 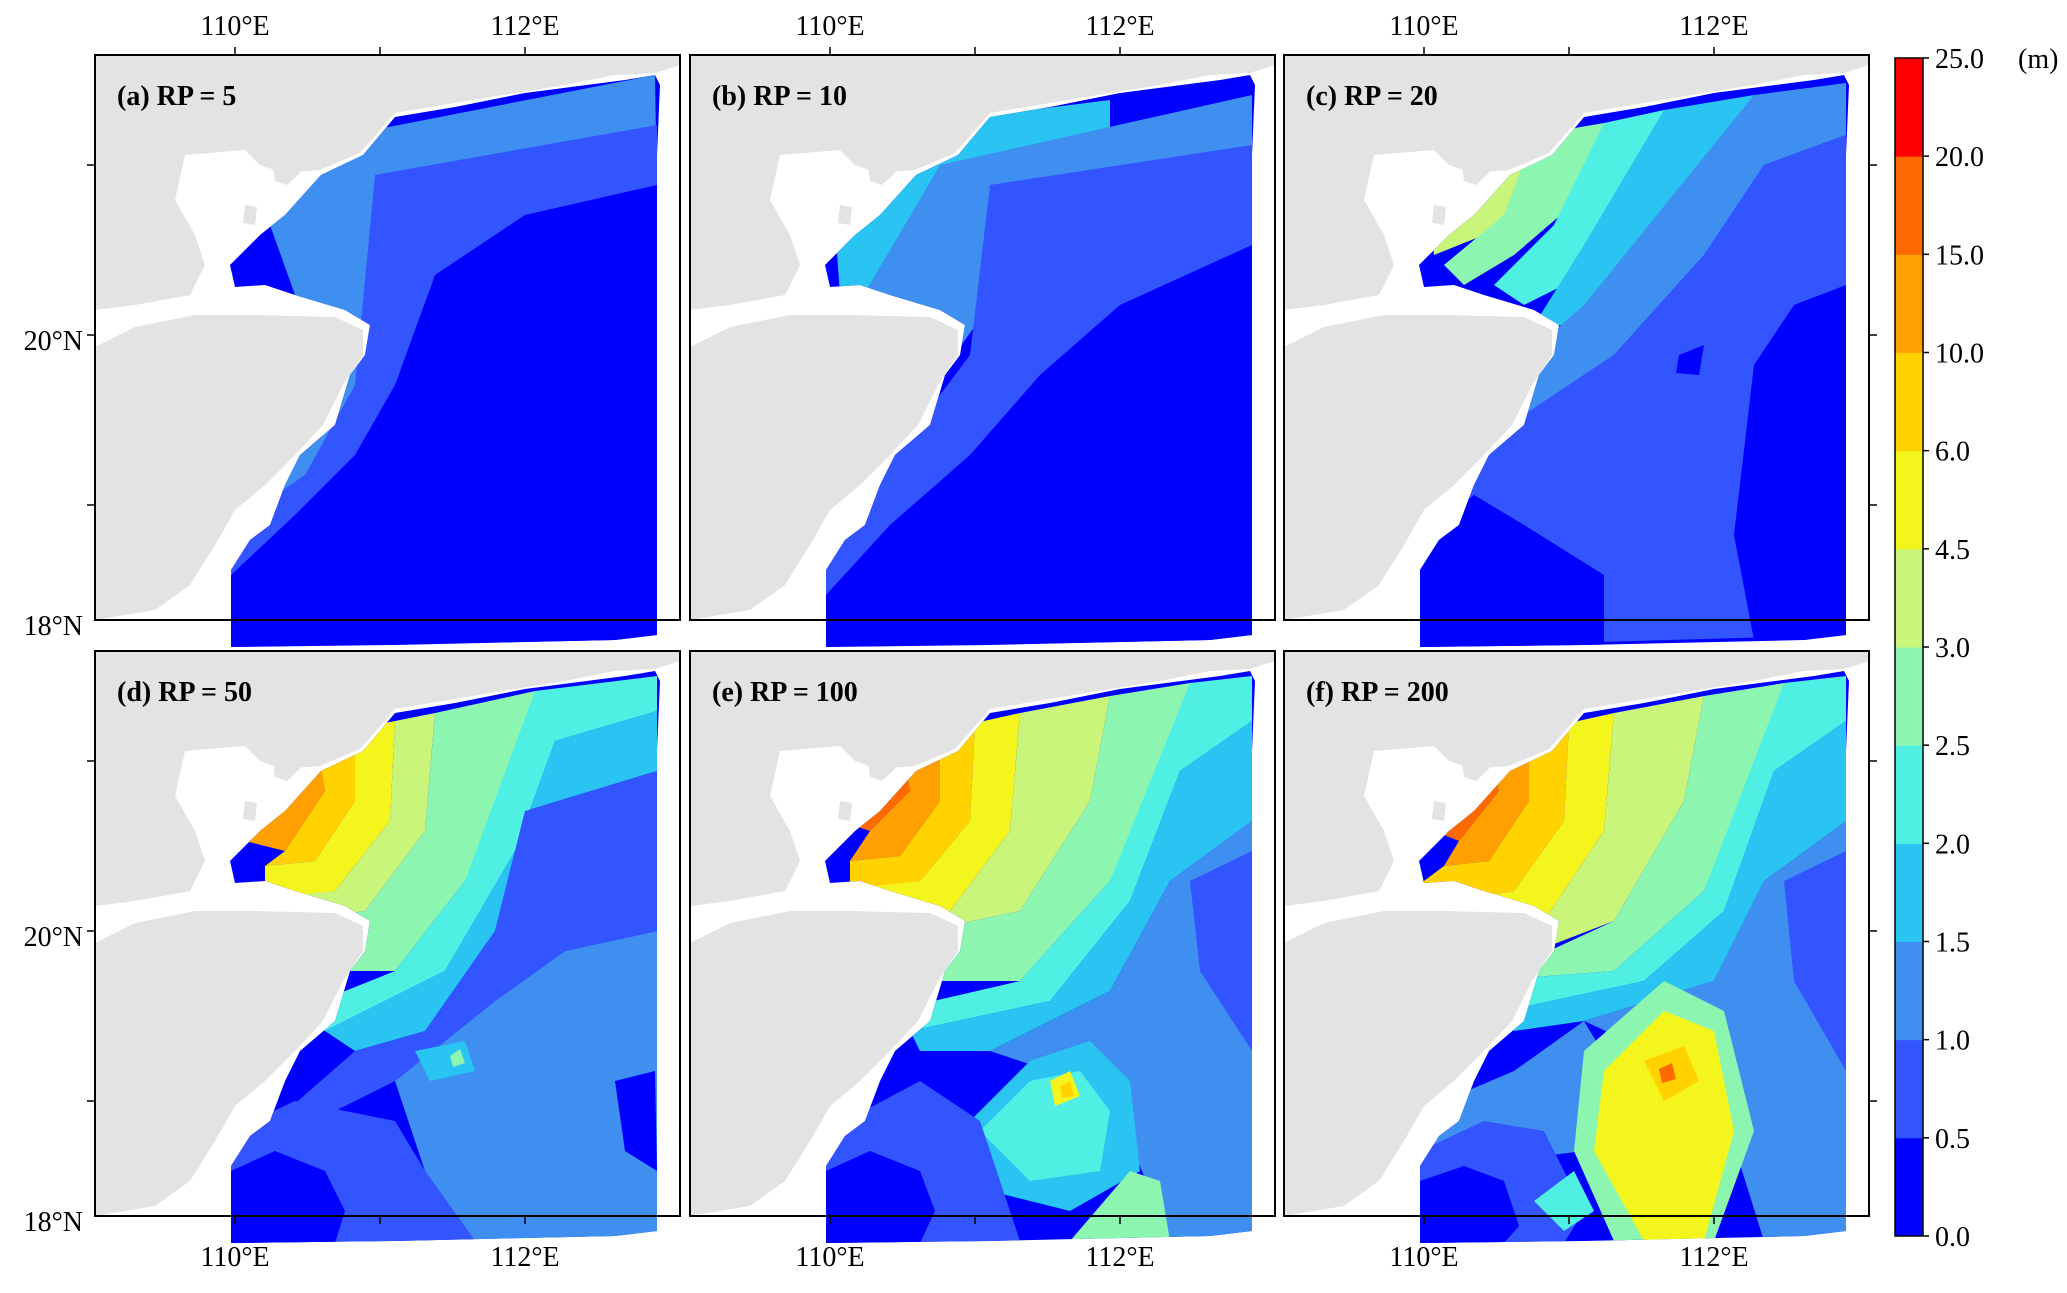 What do you see at coordinates (779, 96) in the screenshot?
I see `panel-label: (b) RP = 10` at bounding box center [779, 96].